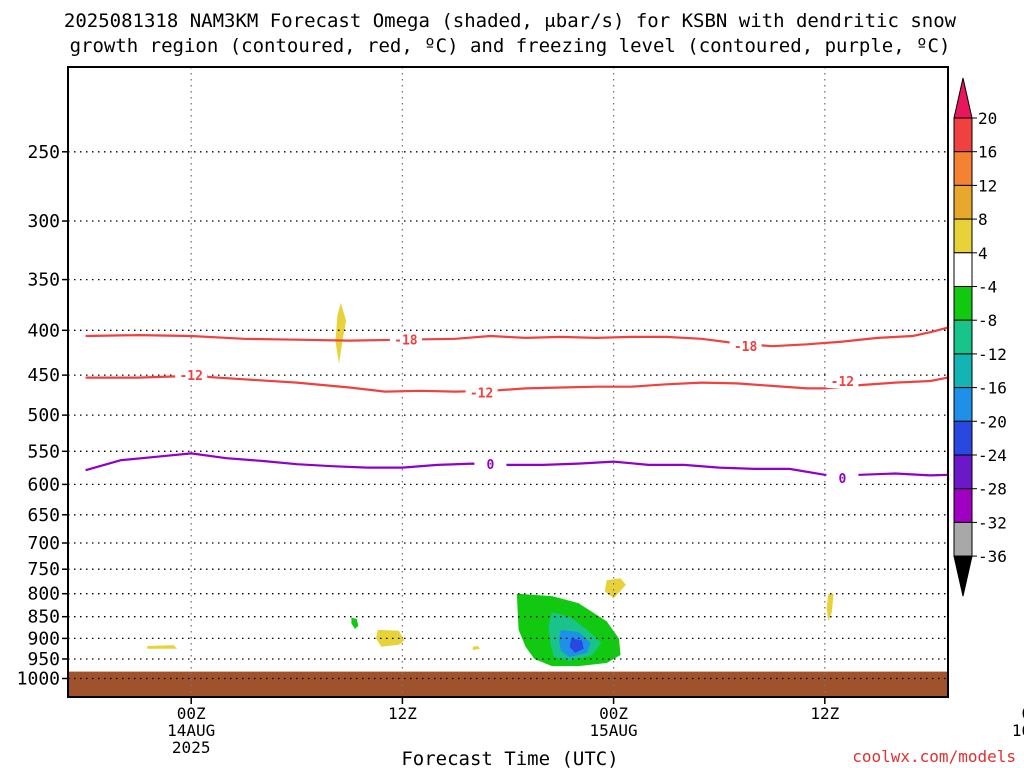 The image size is (1024, 768). I want to click on y-tick-label: 550, so click(43, 451).